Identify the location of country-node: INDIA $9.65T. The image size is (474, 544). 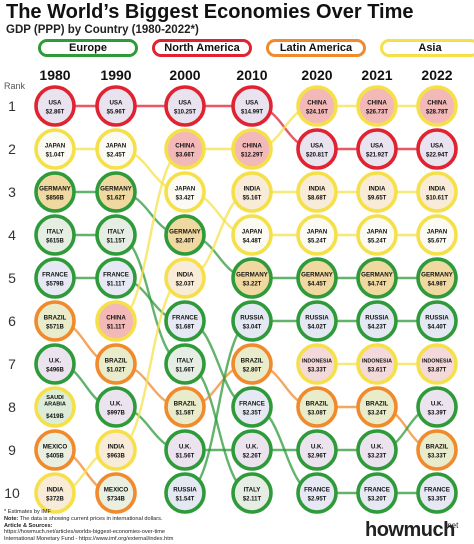
(377, 192).